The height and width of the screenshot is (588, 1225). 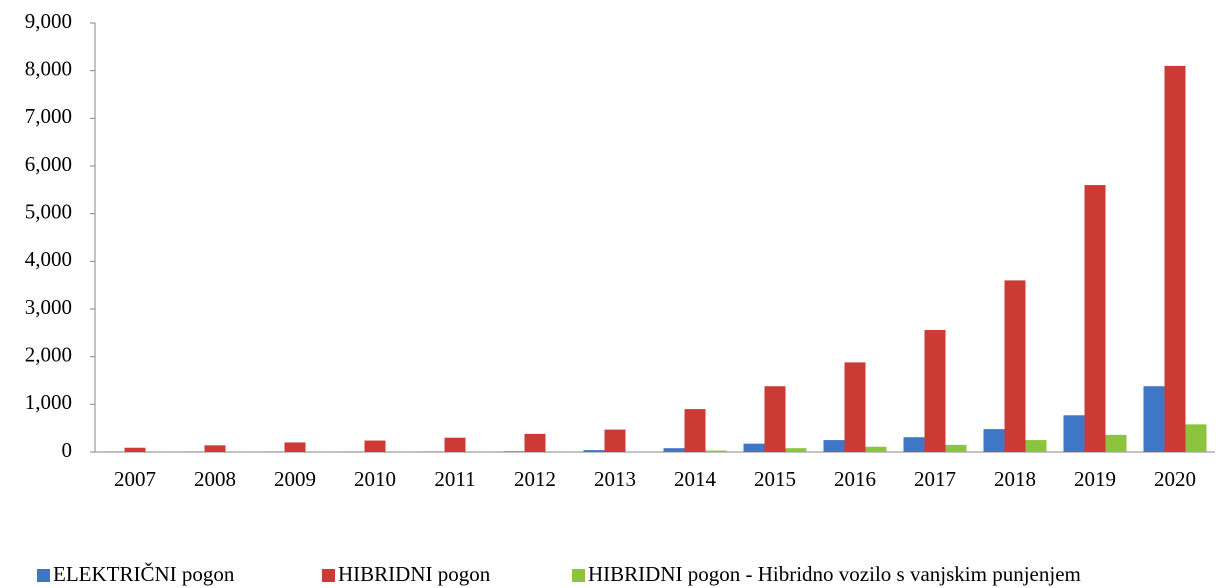 What do you see at coordinates (48, 211) in the screenshot?
I see `y-tick-label: 5,000` at bounding box center [48, 211].